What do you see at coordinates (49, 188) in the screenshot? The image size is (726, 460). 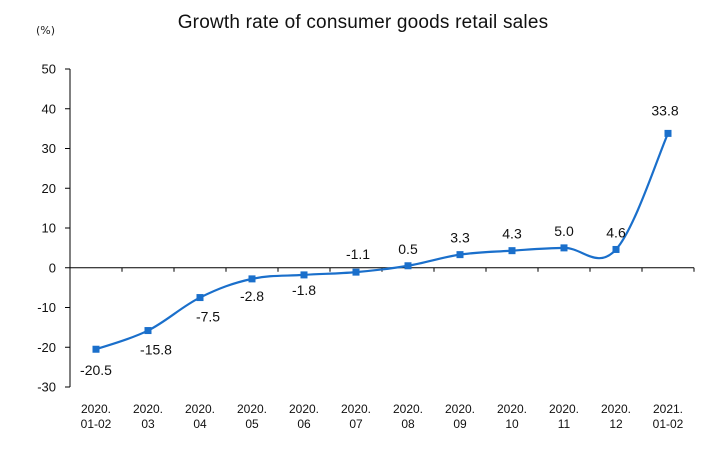 I see `y-tick-label: 20` at bounding box center [49, 188].